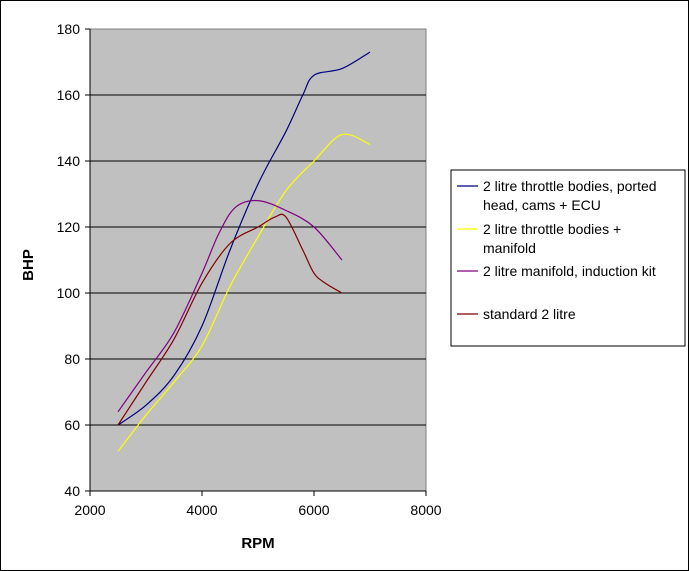 The width and height of the screenshot is (689, 571). Describe the element at coordinates (542, 205) in the screenshot. I see `legend-label-0: head, cams + ECU` at that location.